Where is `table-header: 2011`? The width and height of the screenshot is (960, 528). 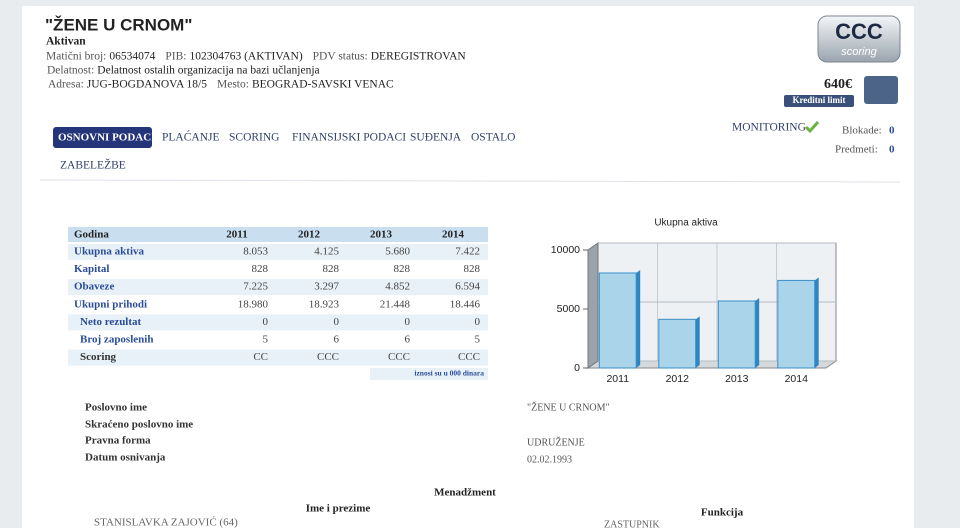 table-header: 2011 is located at coordinates (236, 235).